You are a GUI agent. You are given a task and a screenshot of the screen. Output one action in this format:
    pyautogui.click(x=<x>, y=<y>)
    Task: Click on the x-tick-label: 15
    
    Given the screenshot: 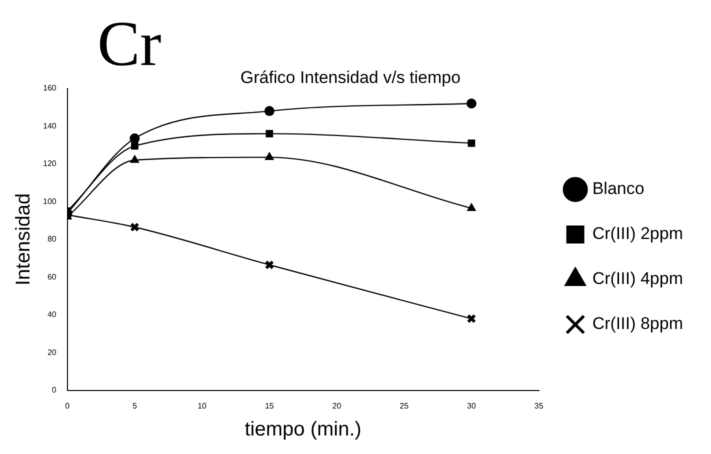 What is the action you would take?
    pyautogui.click(x=269, y=405)
    